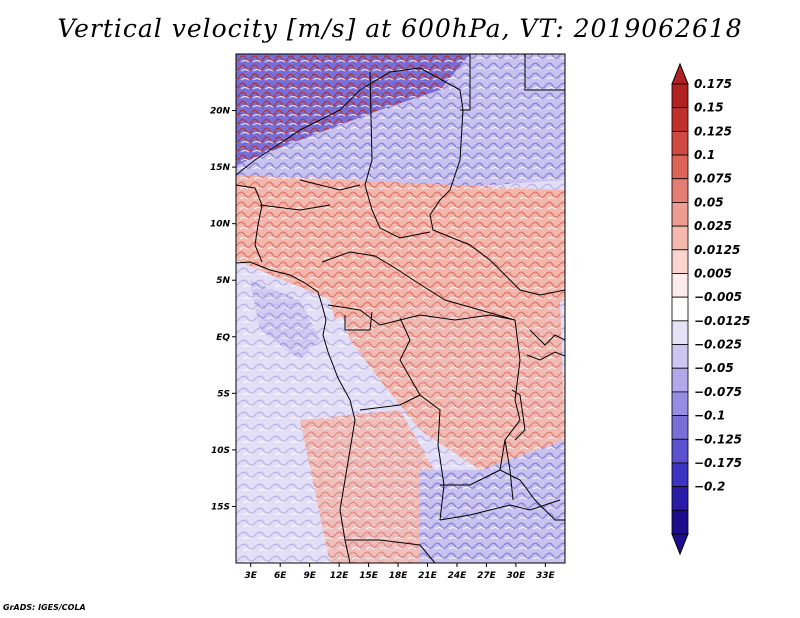 This screenshot has width=800, height=618. Describe the element at coordinates (713, 179) in the screenshot. I see `colorbar-label: 0.075` at that location.